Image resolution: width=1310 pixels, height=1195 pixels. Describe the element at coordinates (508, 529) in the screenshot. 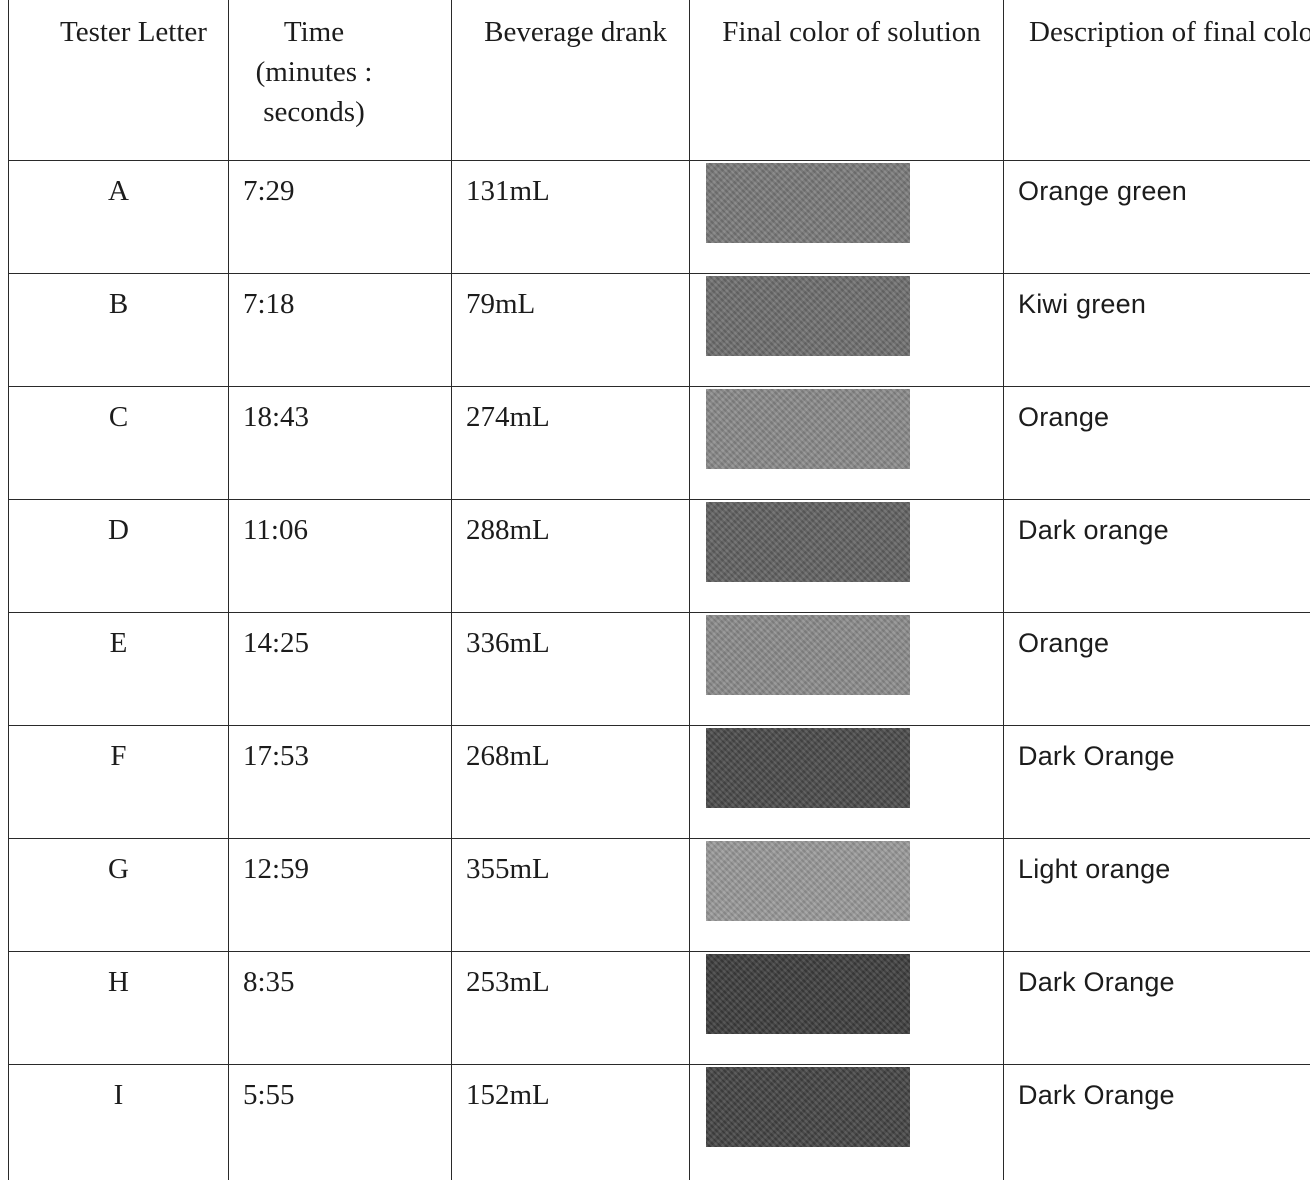

I see `beverage-value: 288mL` at that location.